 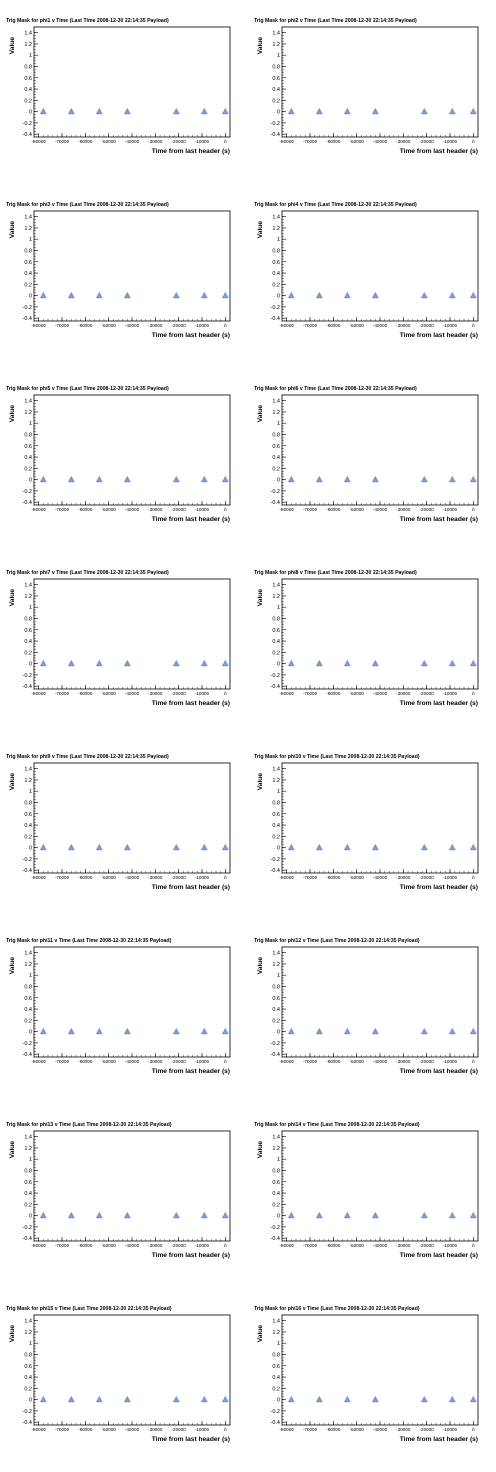 What do you see at coordinates (275, 1055) in the screenshot?
I see `y-tick-label: -0.4` at bounding box center [275, 1055].